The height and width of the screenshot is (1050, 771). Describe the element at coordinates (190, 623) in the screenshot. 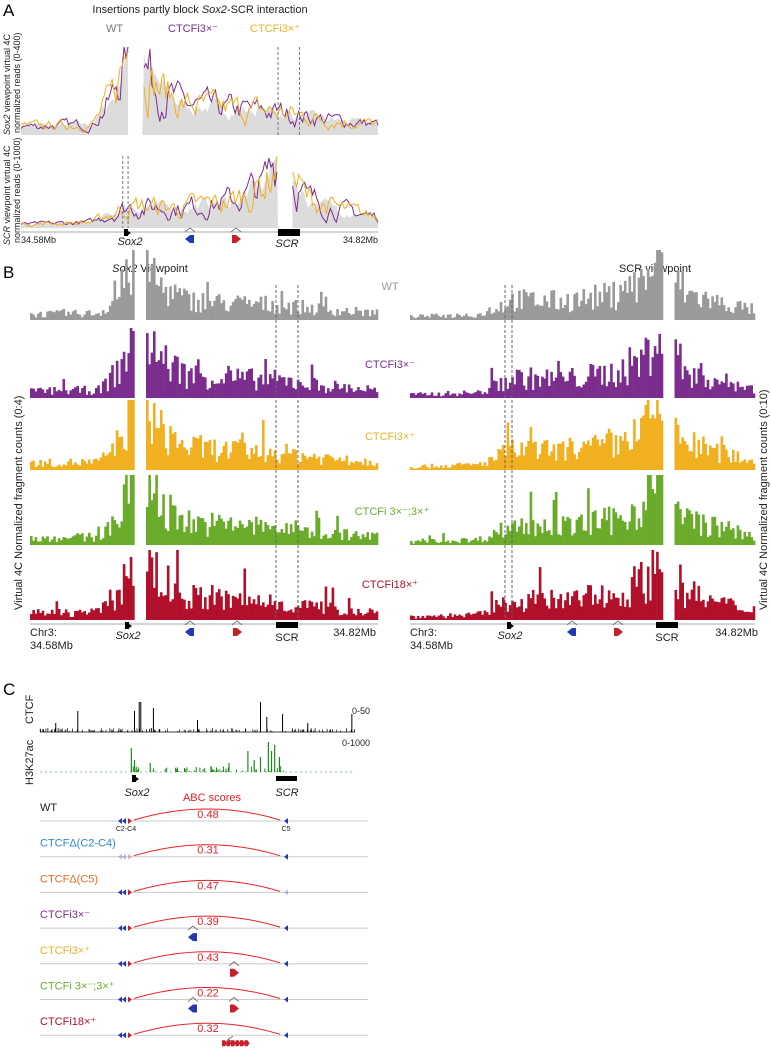

I see `insertion-caret-icon` at that location.